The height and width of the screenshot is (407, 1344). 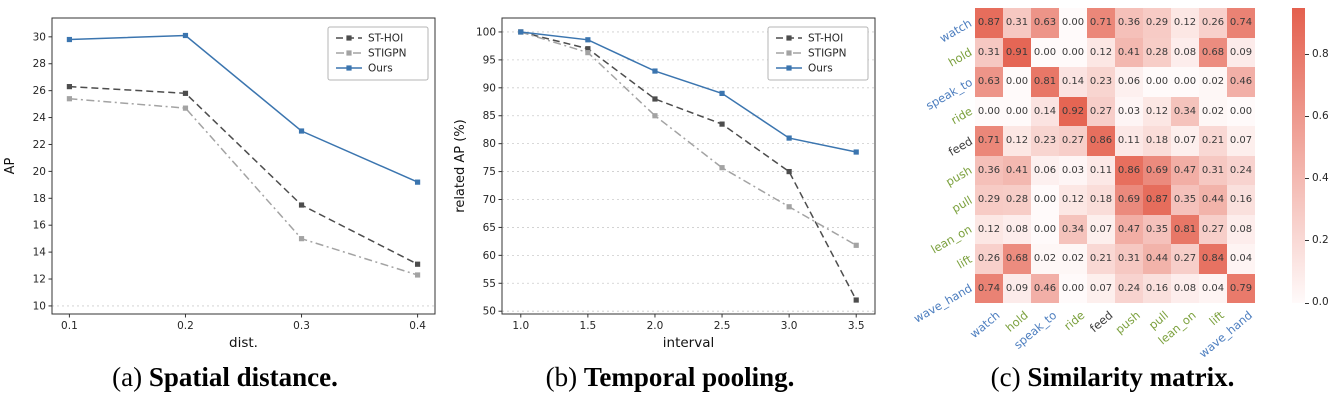 I want to click on x-tick-label: 3.5, so click(x=856, y=326).